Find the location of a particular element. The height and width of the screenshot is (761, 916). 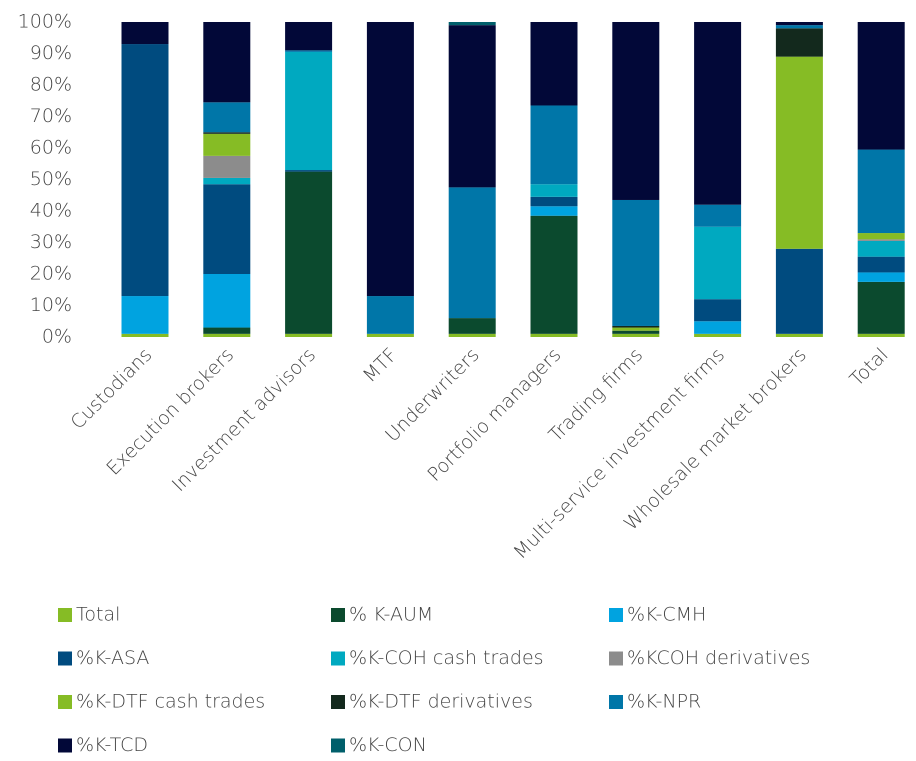

y-tick-label: 100% is located at coordinates (45, 22).